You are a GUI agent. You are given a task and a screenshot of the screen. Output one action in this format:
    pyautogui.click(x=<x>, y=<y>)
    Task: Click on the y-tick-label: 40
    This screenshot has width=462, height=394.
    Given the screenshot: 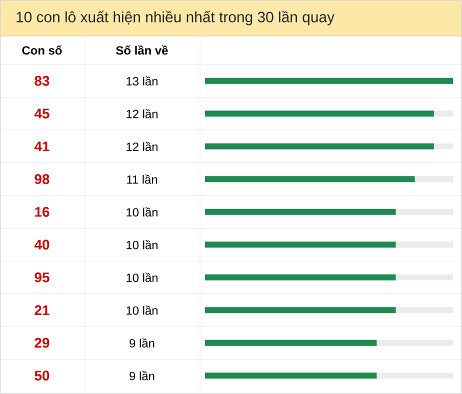 What is the action you would take?
    pyautogui.click(x=42, y=245)
    